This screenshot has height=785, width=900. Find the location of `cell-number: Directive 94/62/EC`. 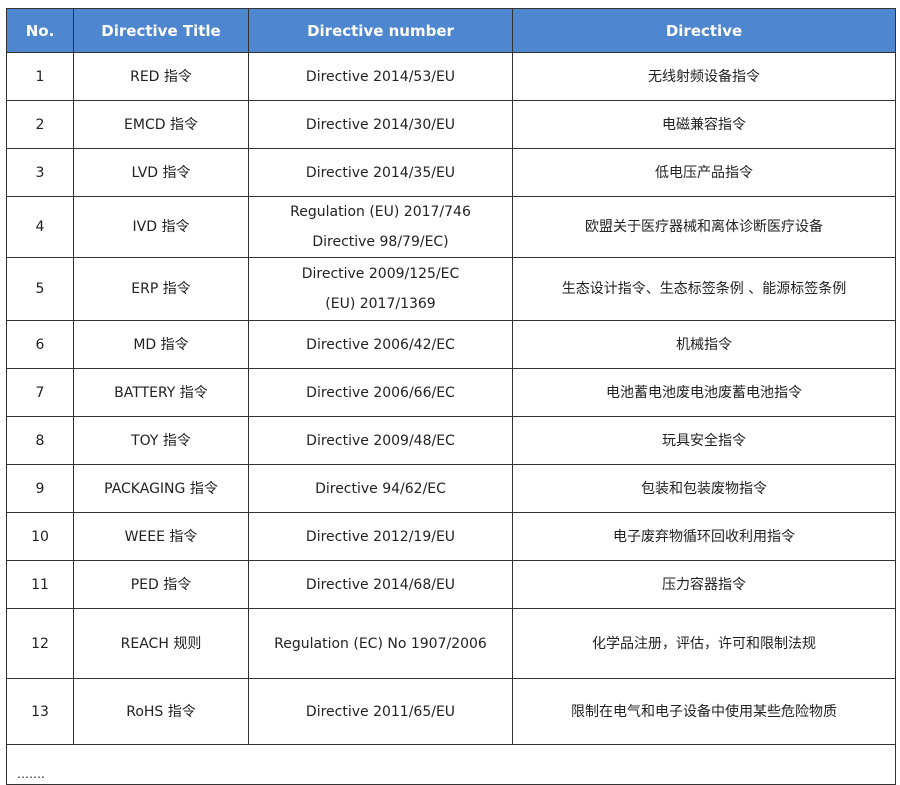

cell-number: Directive 94/62/EC is located at coordinates (380, 488).